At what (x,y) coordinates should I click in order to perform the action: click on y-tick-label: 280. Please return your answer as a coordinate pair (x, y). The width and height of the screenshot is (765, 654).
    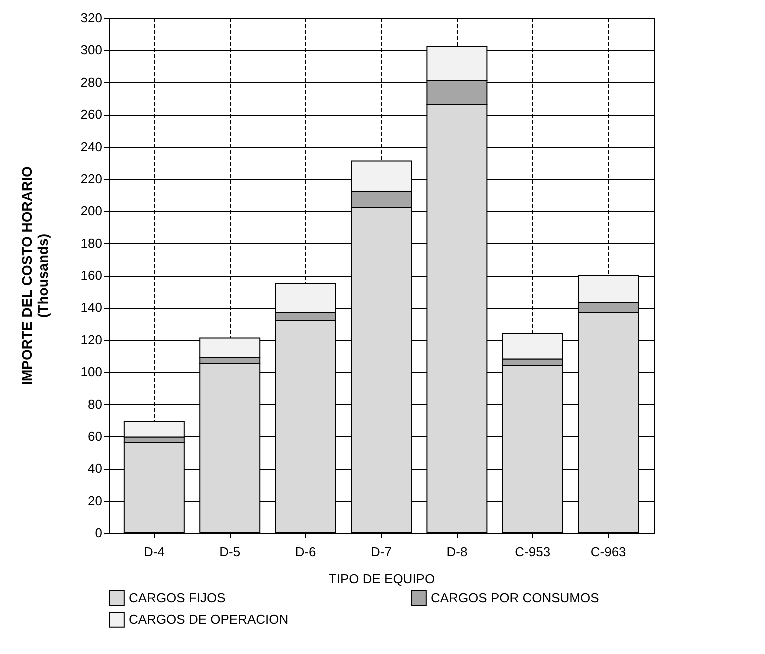
    Looking at the image, I should click on (91, 82).